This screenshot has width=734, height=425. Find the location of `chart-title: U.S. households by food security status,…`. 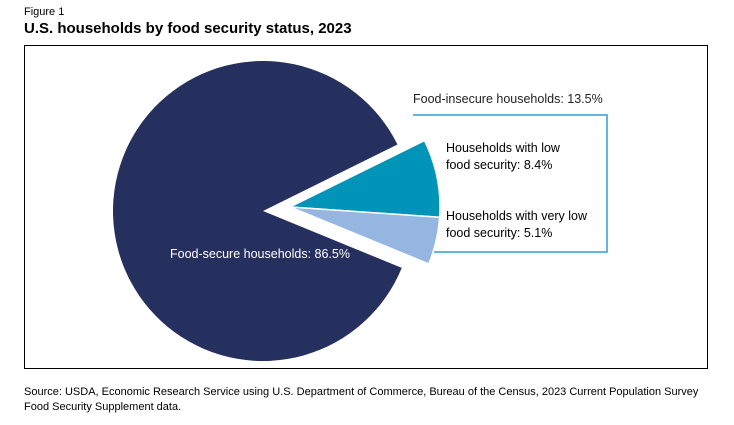

chart-title: U.S. households by food security status,… is located at coordinates (188, 28).